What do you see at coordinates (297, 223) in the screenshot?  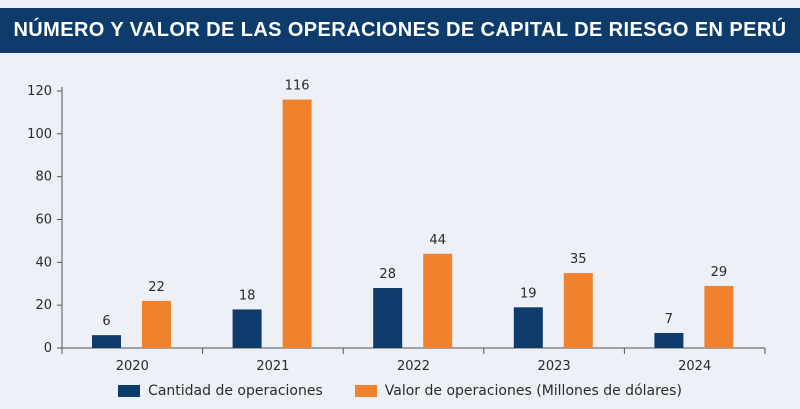 I see `bar-value-2021` at bounding box center [297, 223].